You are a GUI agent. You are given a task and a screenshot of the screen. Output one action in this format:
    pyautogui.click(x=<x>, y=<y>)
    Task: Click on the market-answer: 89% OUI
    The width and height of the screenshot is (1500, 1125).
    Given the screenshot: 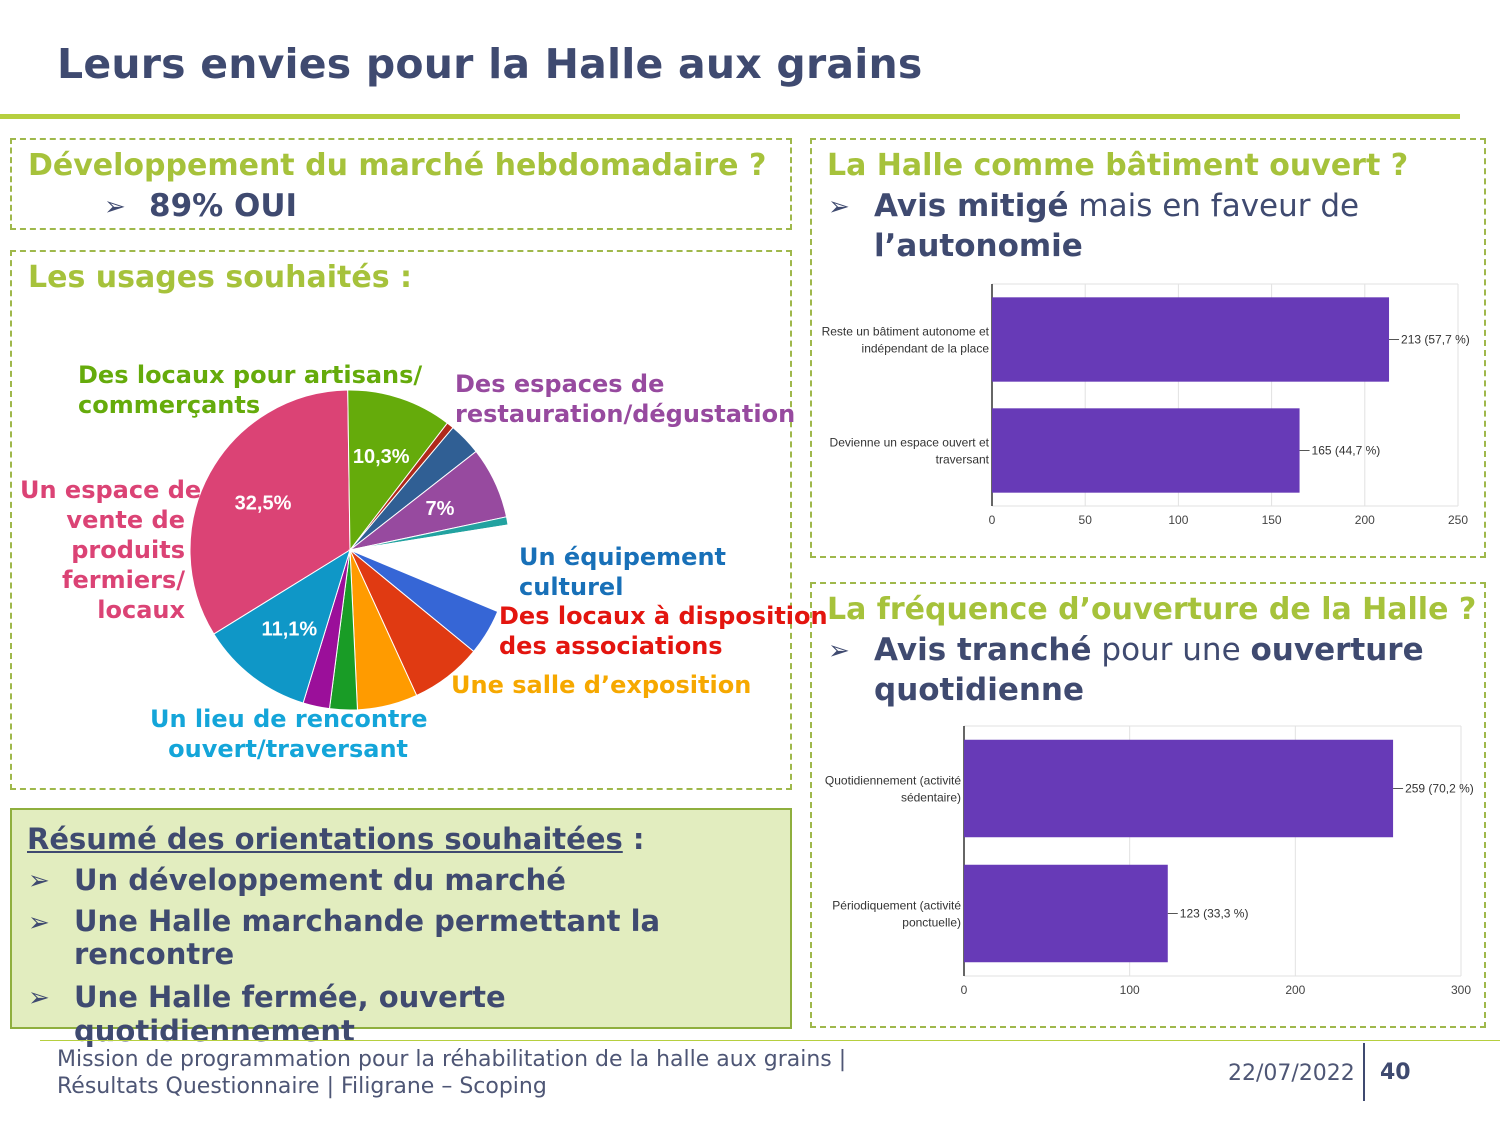 What is the action you would take?
    pyautogui.click(x=223, y=206)
    